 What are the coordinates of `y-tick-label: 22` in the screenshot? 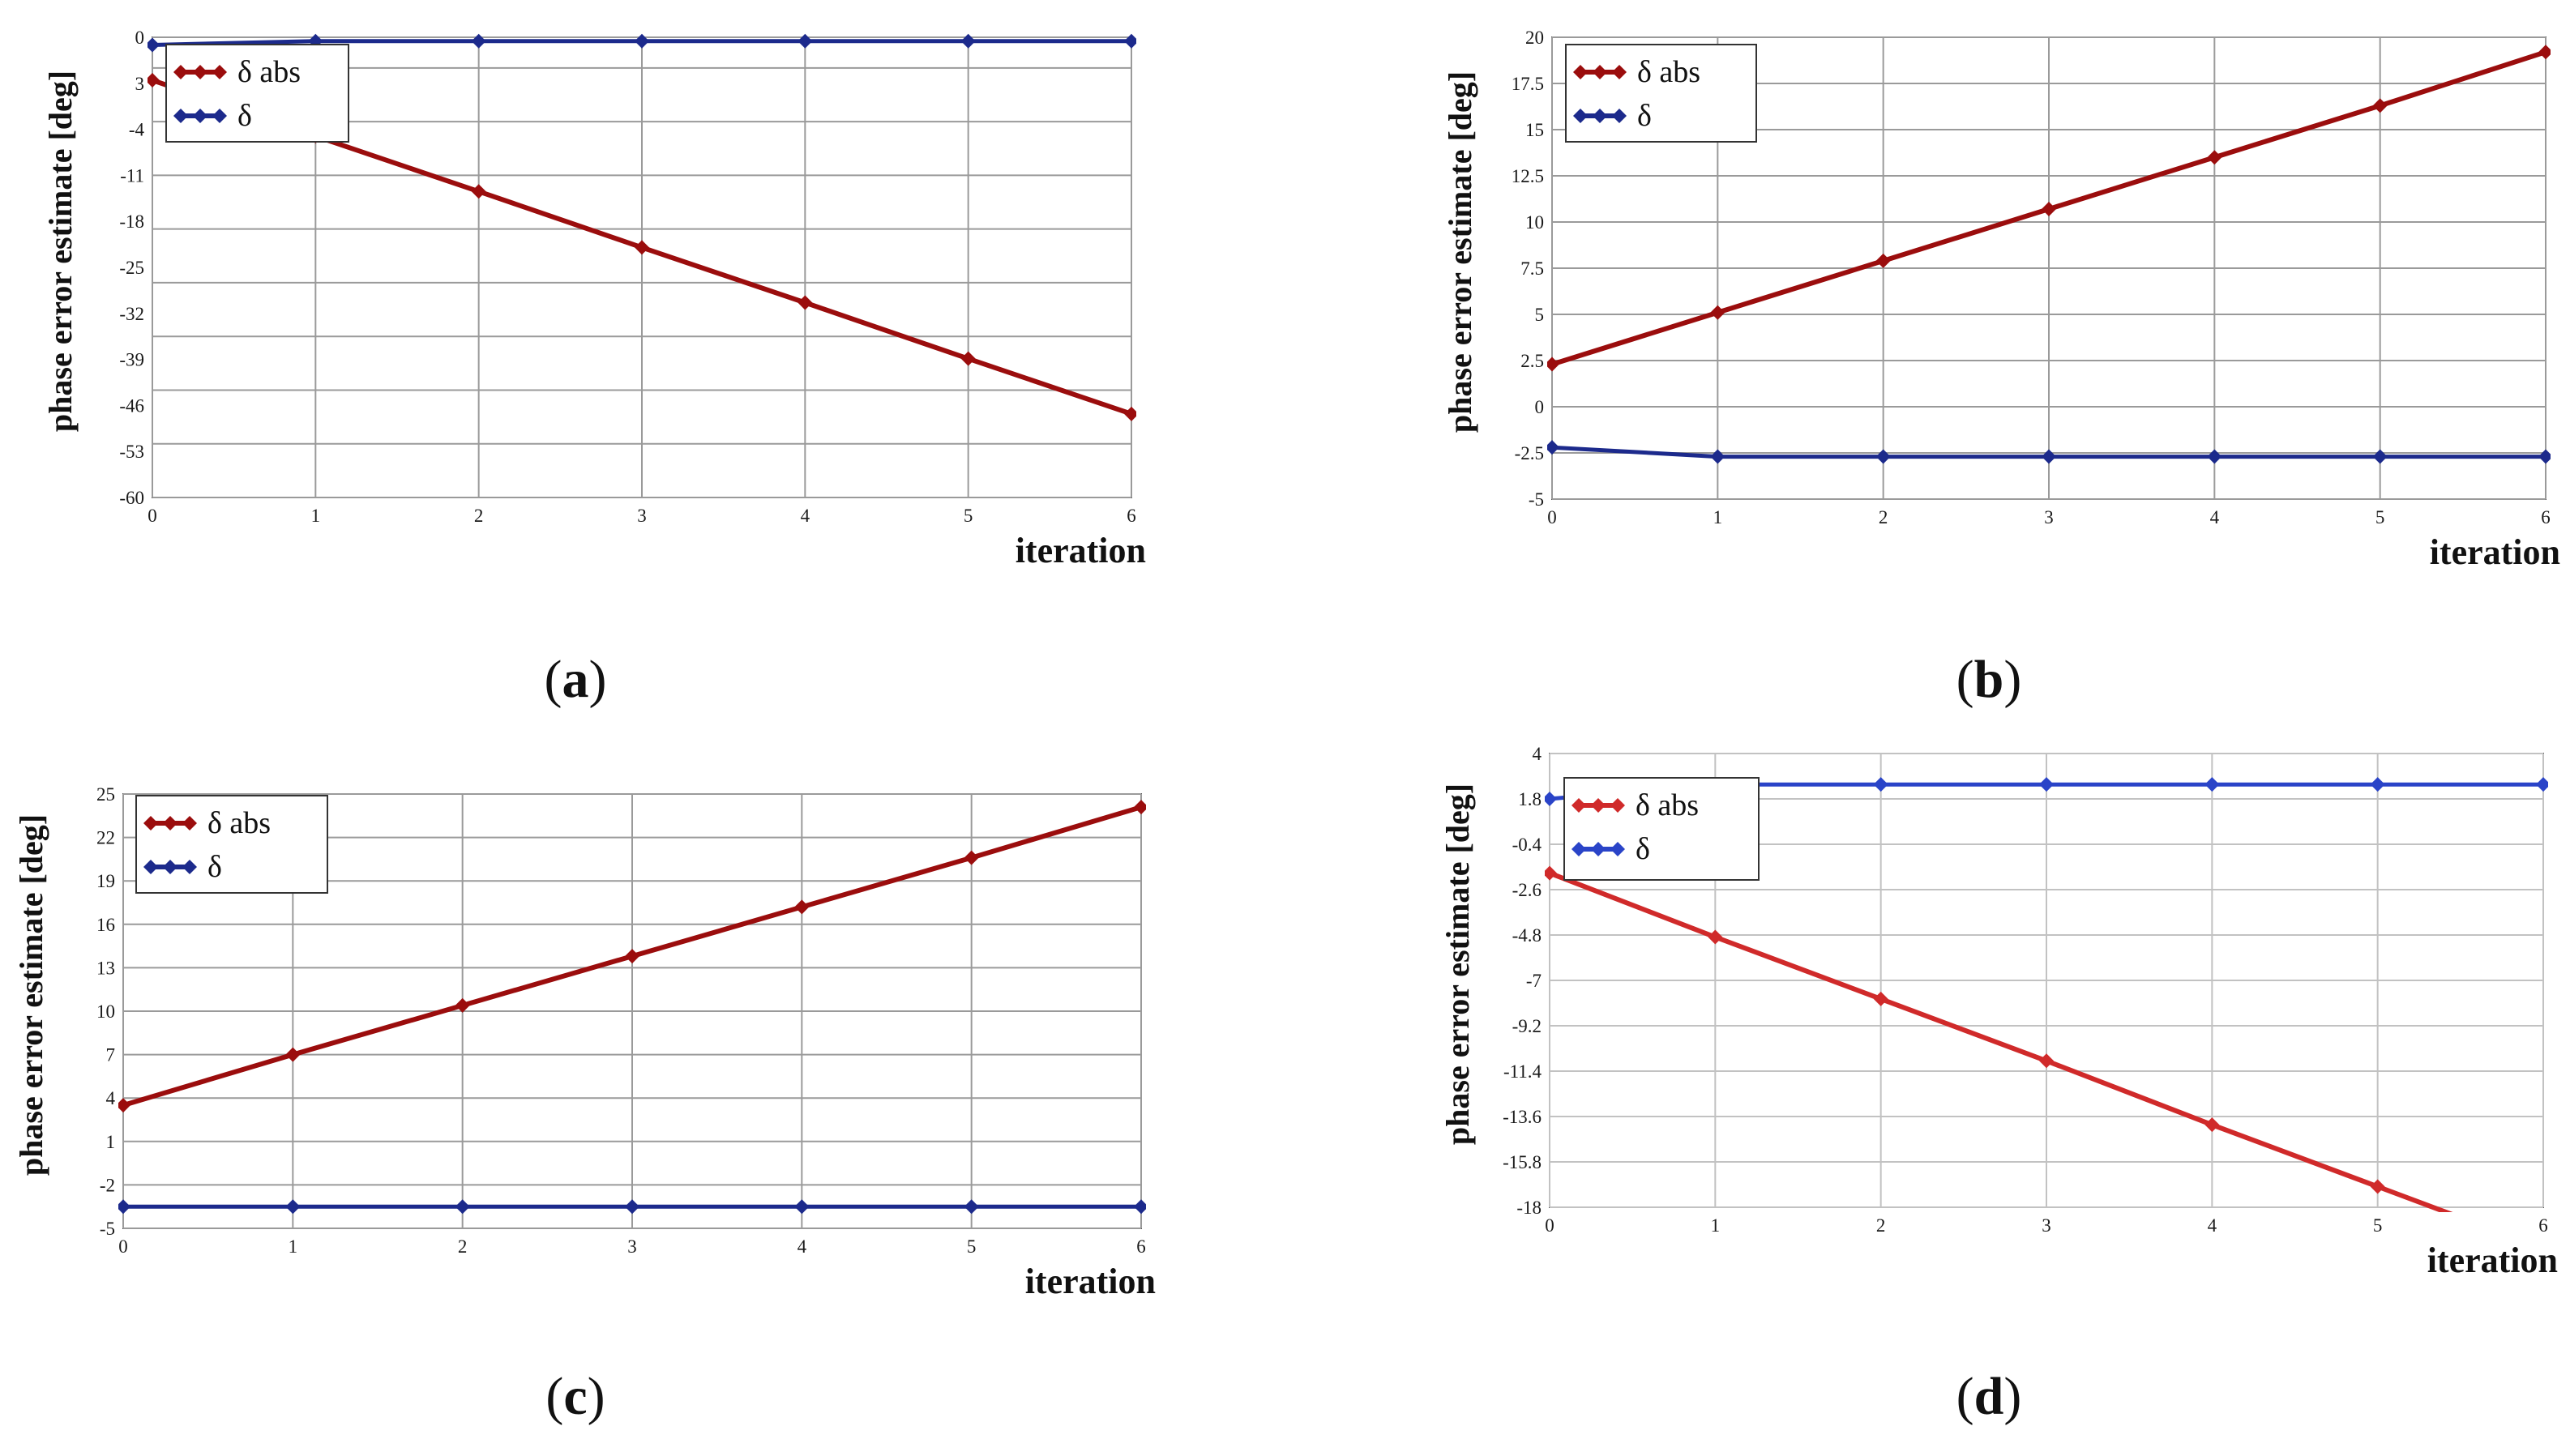 It's located at (105, 838).